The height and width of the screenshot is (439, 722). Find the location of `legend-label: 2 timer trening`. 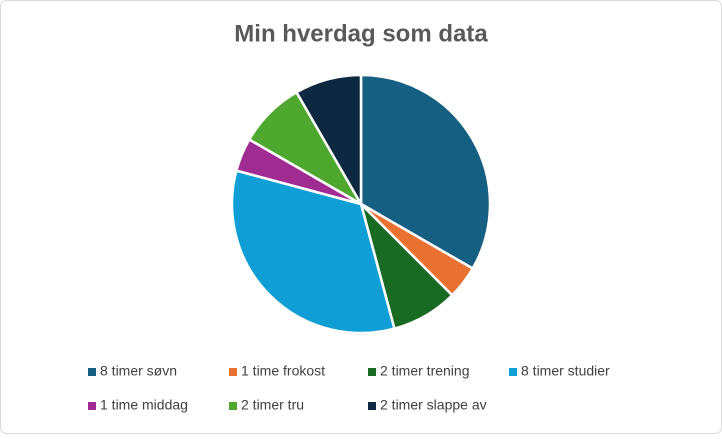

legend-label: 2 timer trening is located at coordinates (424, 371).